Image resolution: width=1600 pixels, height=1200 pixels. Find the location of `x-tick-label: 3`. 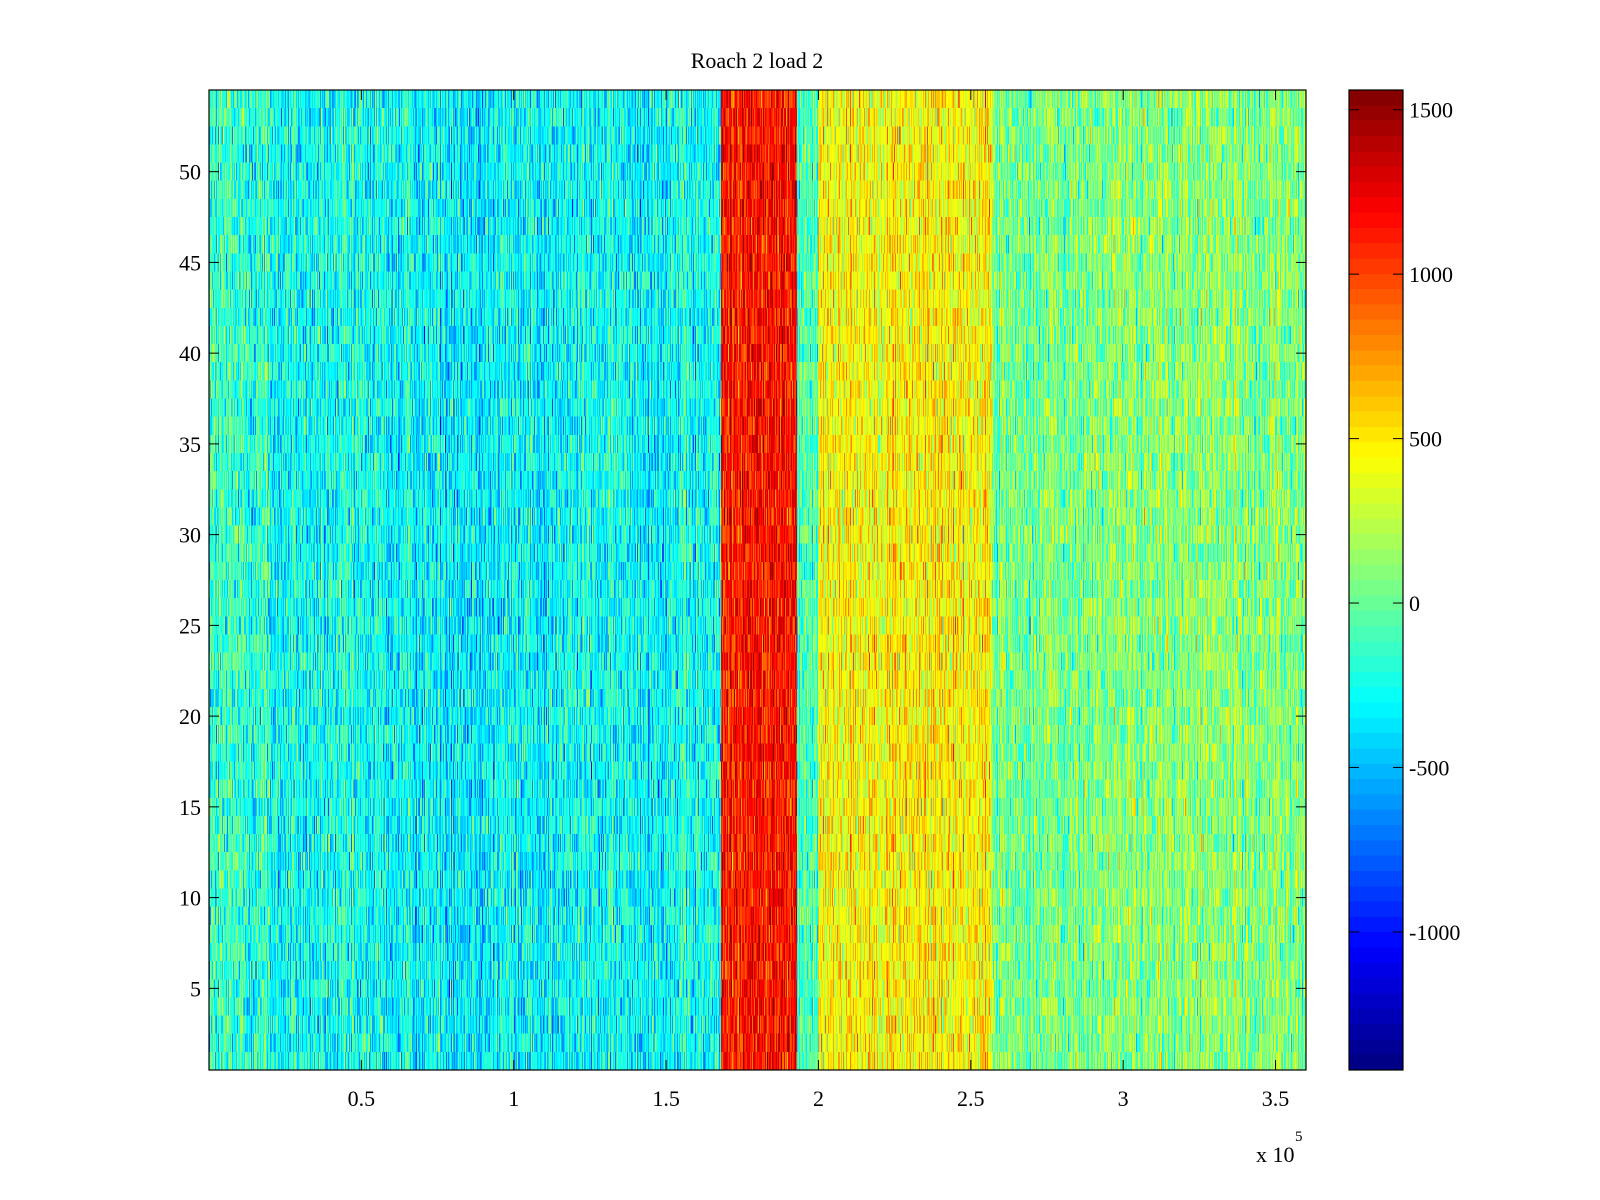

x-tick-label: 3 is located at coordinates (1123, 1098).